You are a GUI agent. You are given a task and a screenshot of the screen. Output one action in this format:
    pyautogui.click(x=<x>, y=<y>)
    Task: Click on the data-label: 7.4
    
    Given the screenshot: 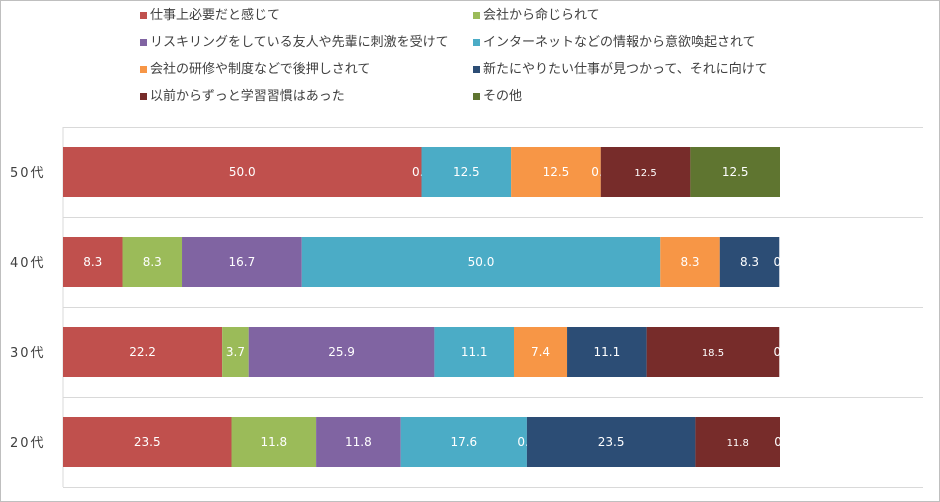 What is the action you would take?
    pyautogui.click(x=540, y=352)
    